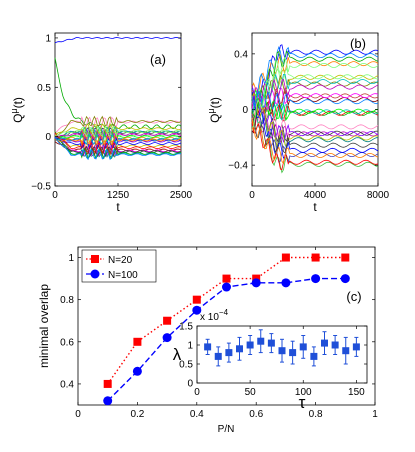  What do you see at coordinates (71, 258) in the screenshot?
I see `panel-c-ytick-label: 1` at bounding box center [71, 258].